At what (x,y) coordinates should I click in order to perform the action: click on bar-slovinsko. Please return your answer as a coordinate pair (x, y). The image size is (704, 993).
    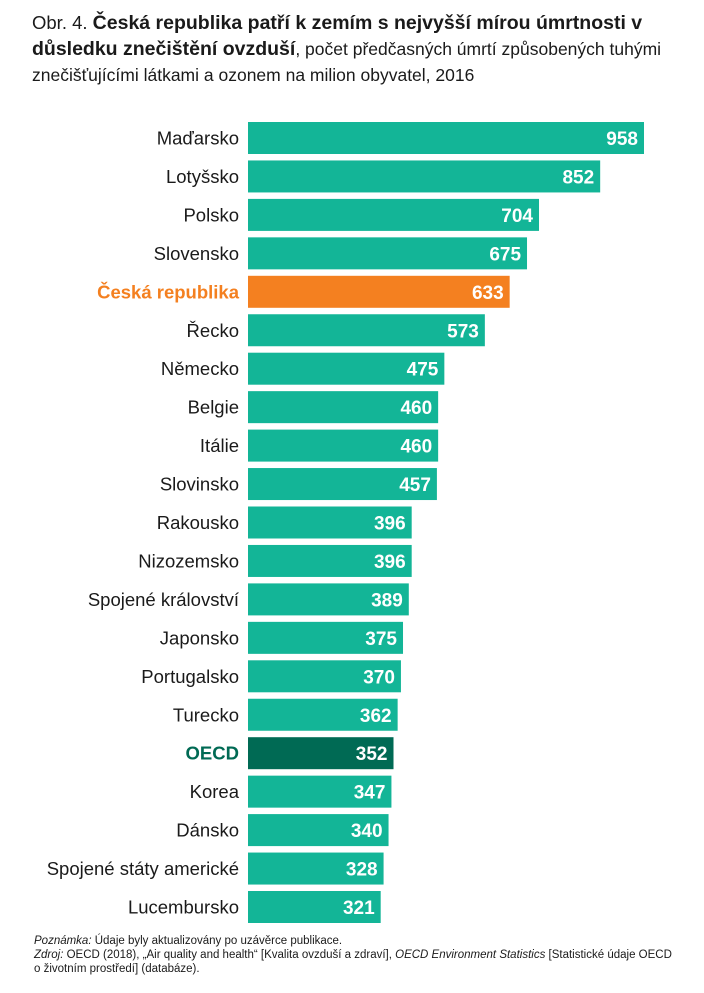
    Looking at the image, I should click on (342, 484).